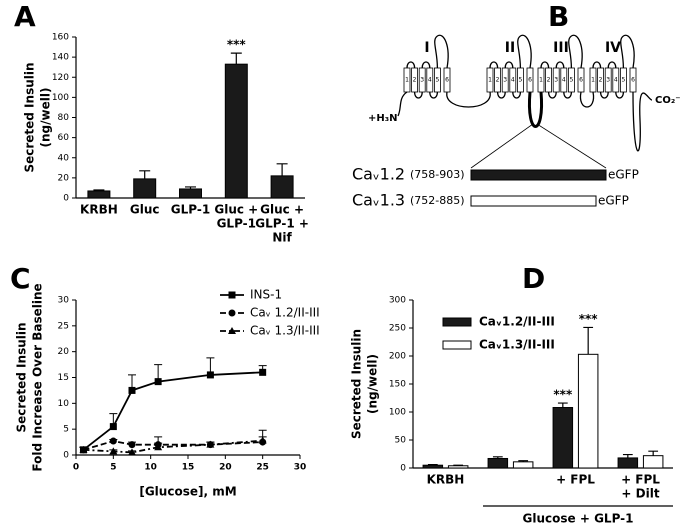 Image resolution: width=688 pixels, height=526 pixels. I want to click on legend-label: Caᵥ 1.2/II-III, so click(285, 313).